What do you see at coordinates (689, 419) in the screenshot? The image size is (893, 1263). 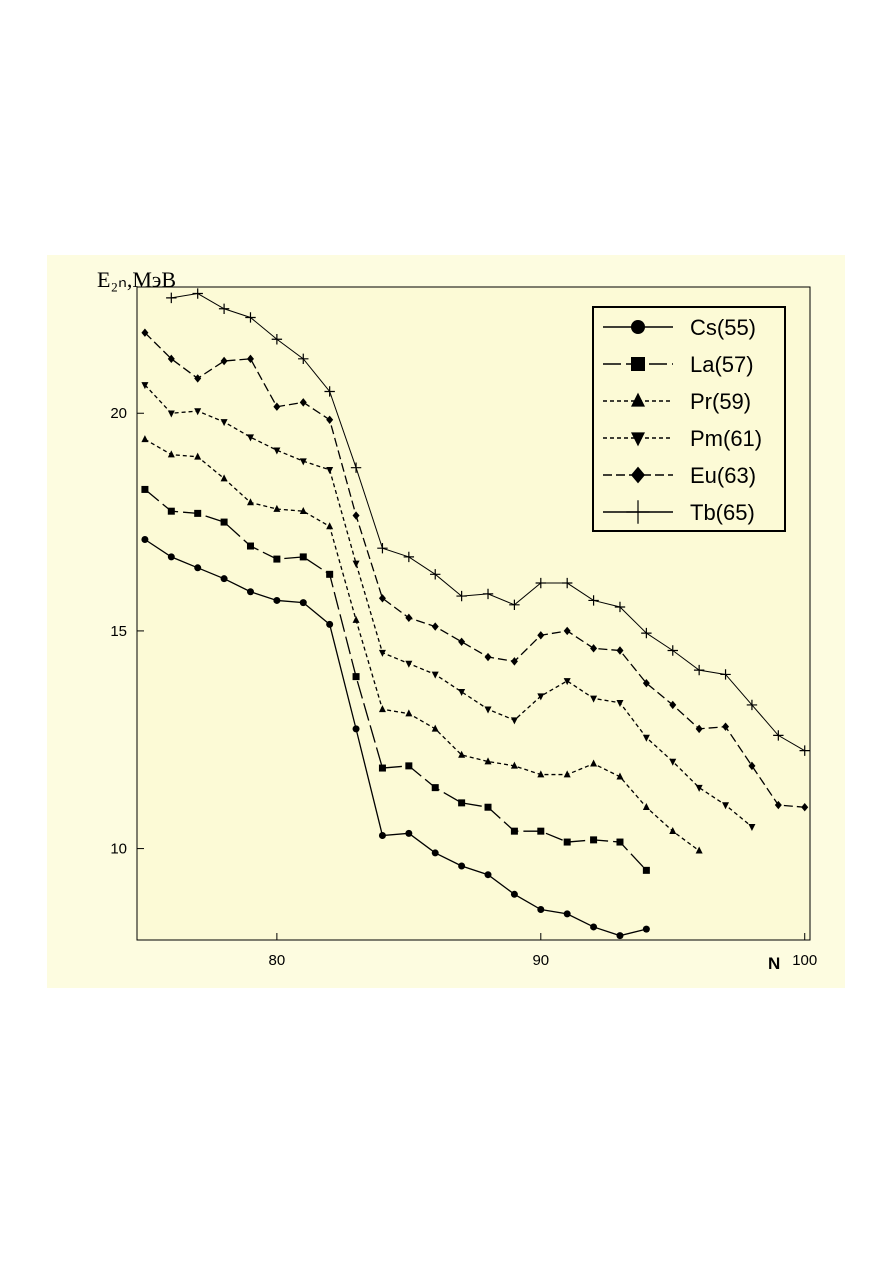 I see `legend-box` at bounding box center [689, 419].